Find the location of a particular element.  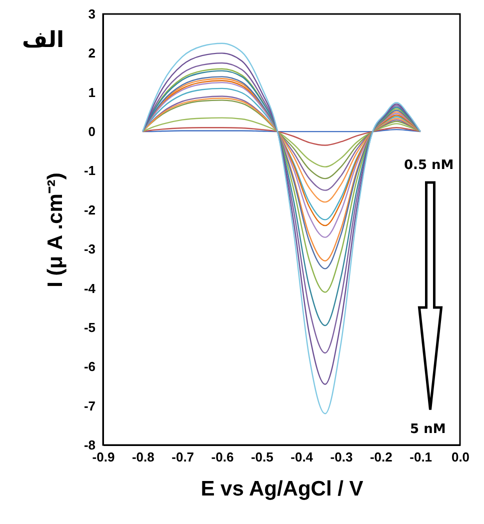

x-tick-label: -0.4 is located at coordinates (302, 457).